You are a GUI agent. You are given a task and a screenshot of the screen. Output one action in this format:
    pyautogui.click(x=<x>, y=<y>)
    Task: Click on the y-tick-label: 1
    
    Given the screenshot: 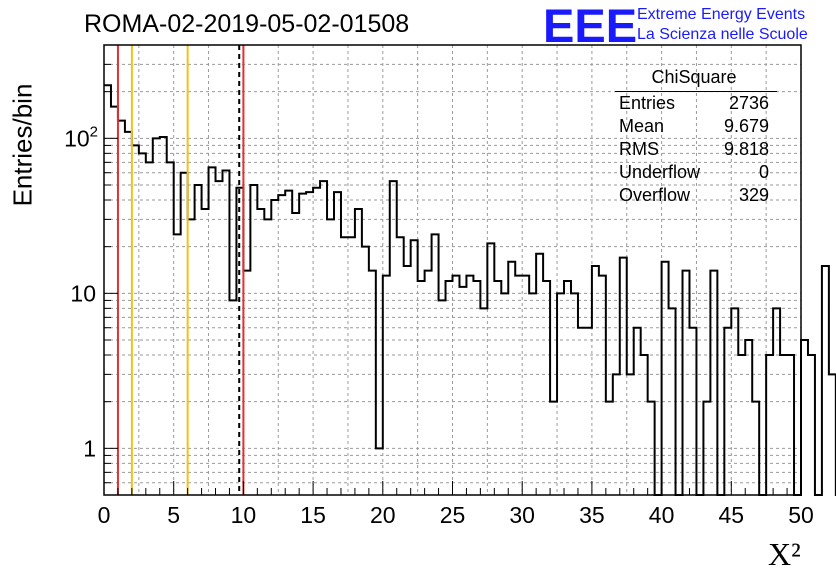 What is the action you would take?
    pyautogui.click(x=89, y=448)
    